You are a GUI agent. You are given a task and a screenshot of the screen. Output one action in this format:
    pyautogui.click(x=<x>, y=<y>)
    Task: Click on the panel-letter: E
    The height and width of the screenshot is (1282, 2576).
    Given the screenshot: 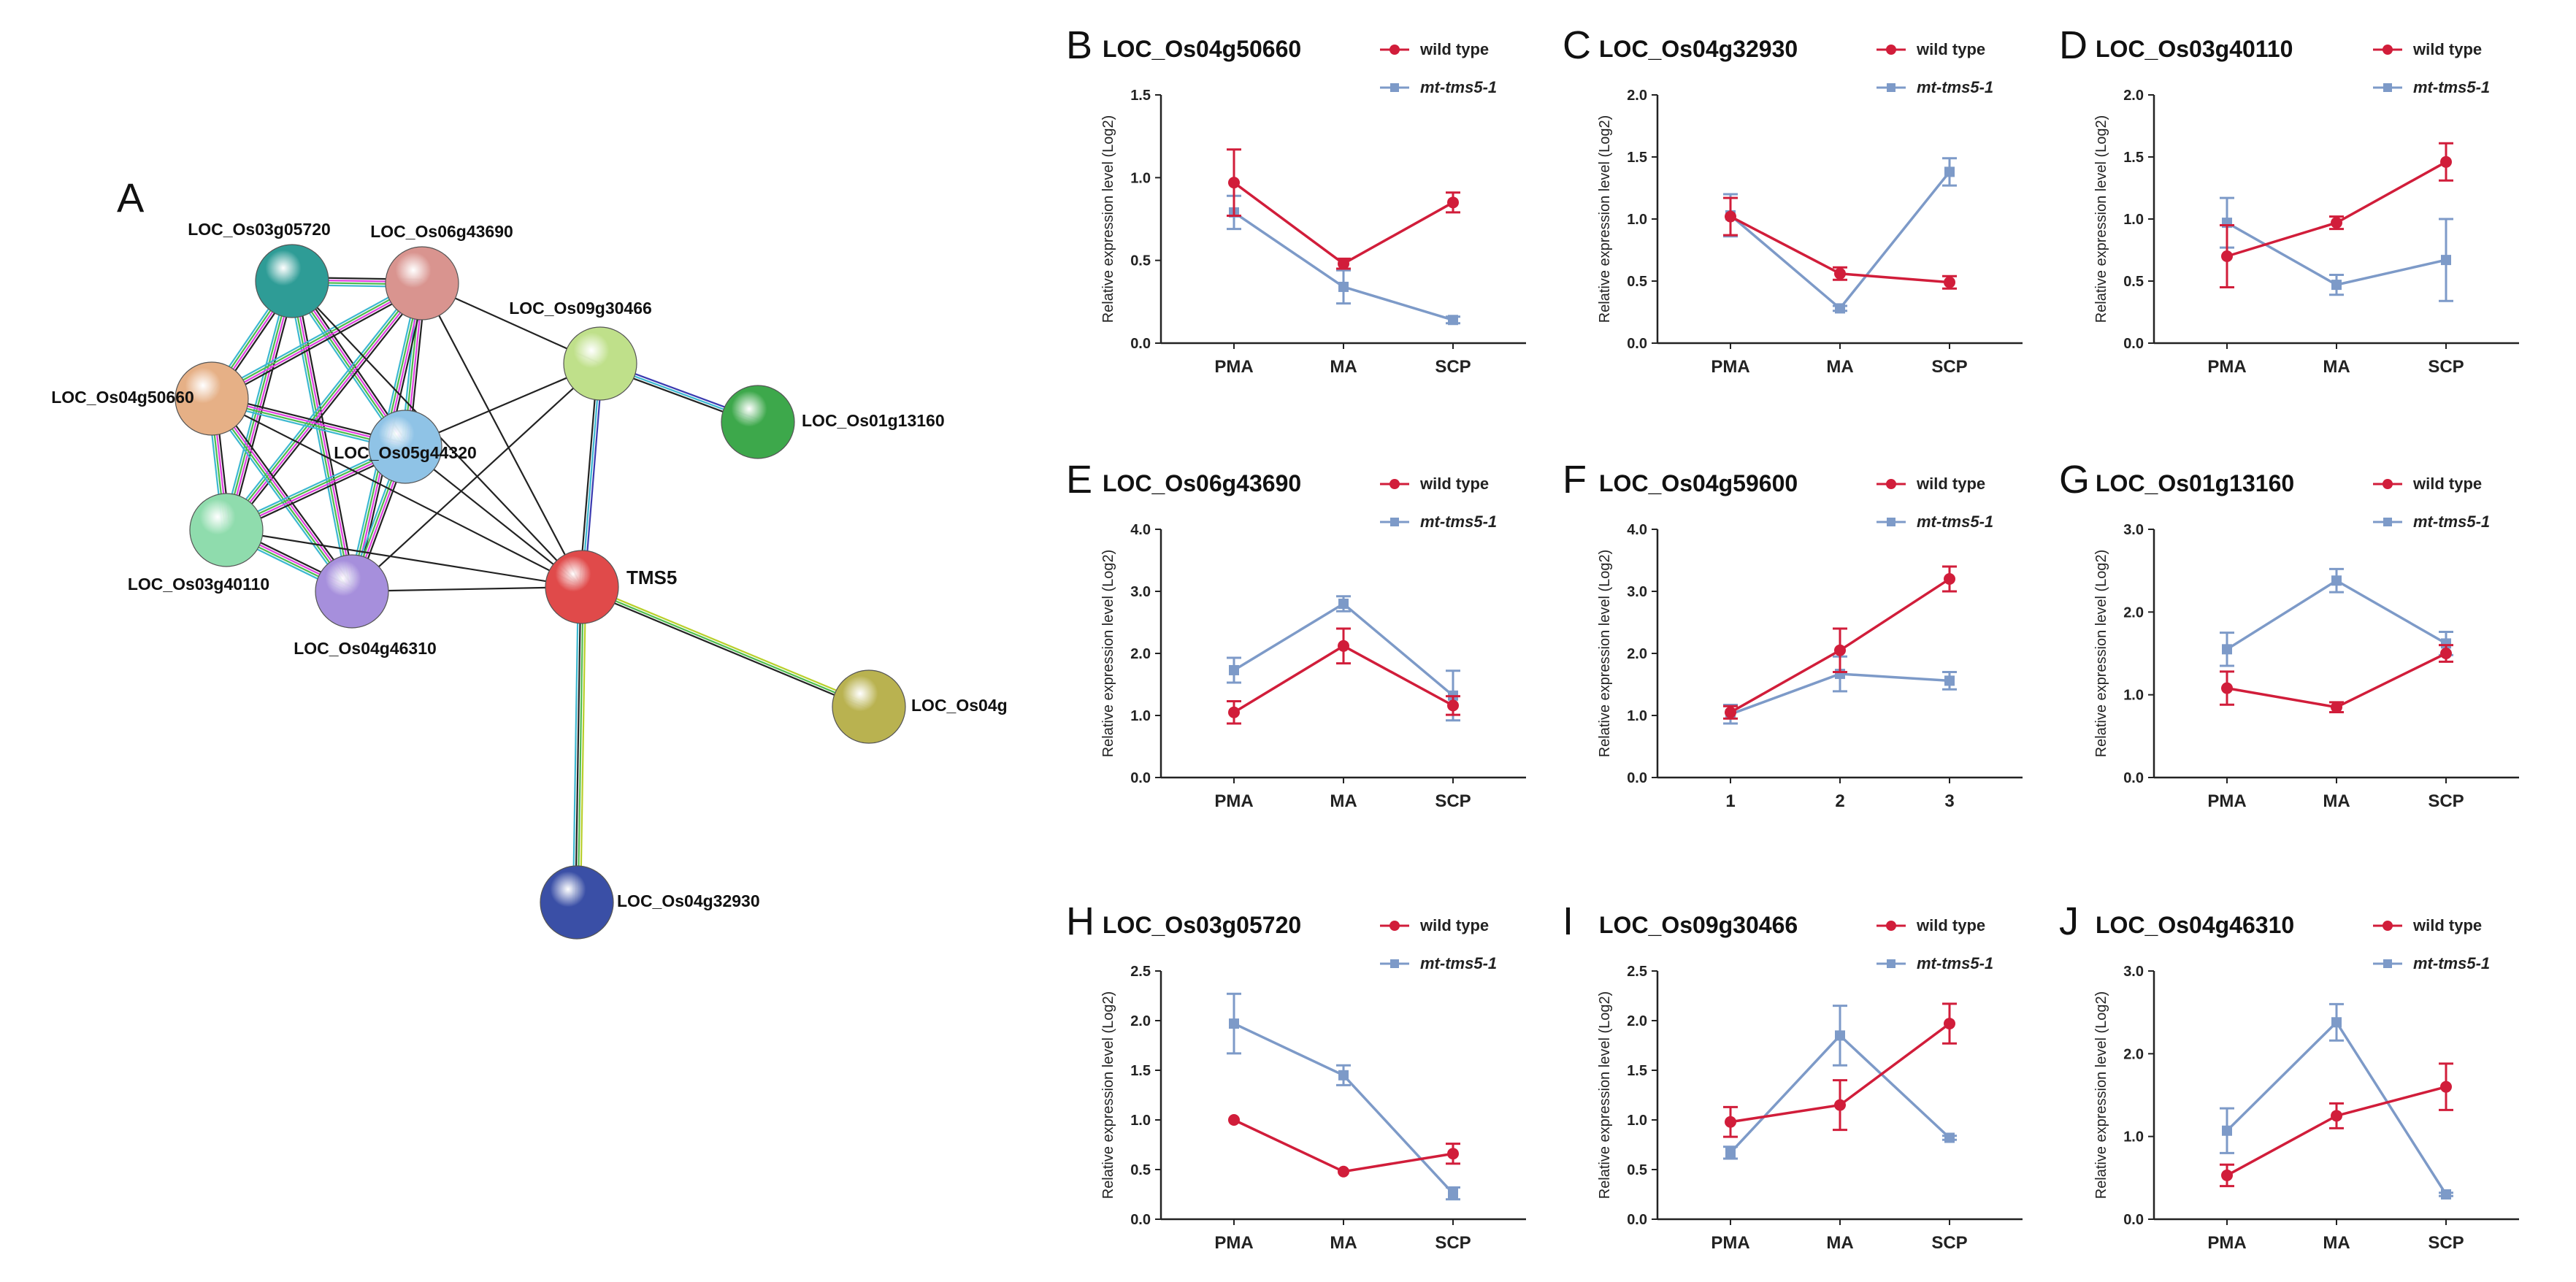 What is the action you would take?
    pyautogui.click(x=1079, y=480)
    